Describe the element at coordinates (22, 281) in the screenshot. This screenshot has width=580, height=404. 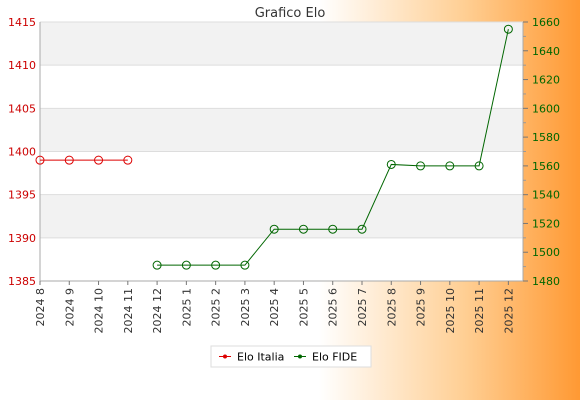
I see `left-tick-label: 1385` at that location.